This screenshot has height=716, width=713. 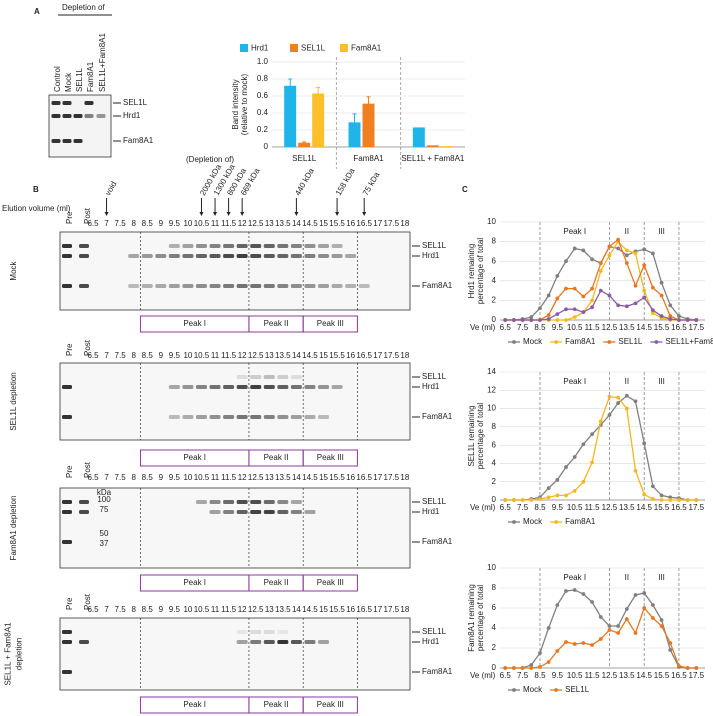 I want to click on error-bar, so click(x=290, y=85).